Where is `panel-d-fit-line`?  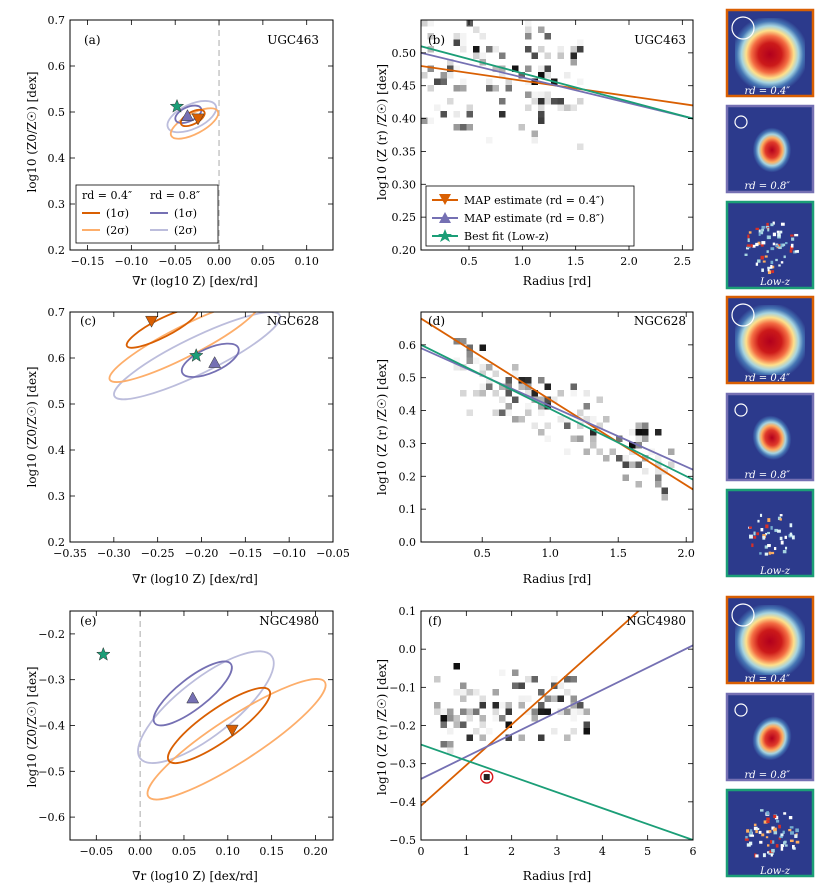
panel-d-fit-line is located at coordinates (557, 409).